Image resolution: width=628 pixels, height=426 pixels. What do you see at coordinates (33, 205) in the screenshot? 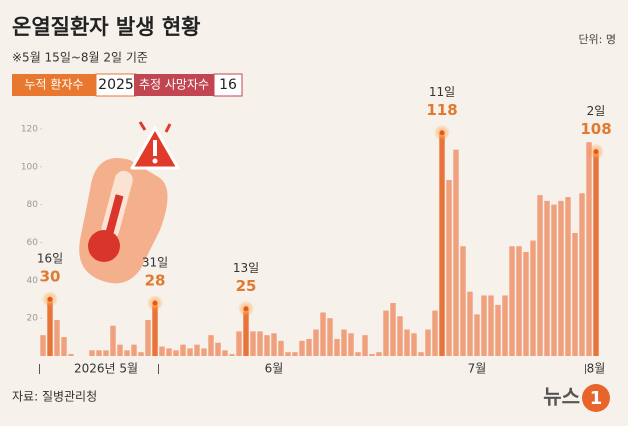
I see `y-tick-label: 80` at bounding box center [33, 205].